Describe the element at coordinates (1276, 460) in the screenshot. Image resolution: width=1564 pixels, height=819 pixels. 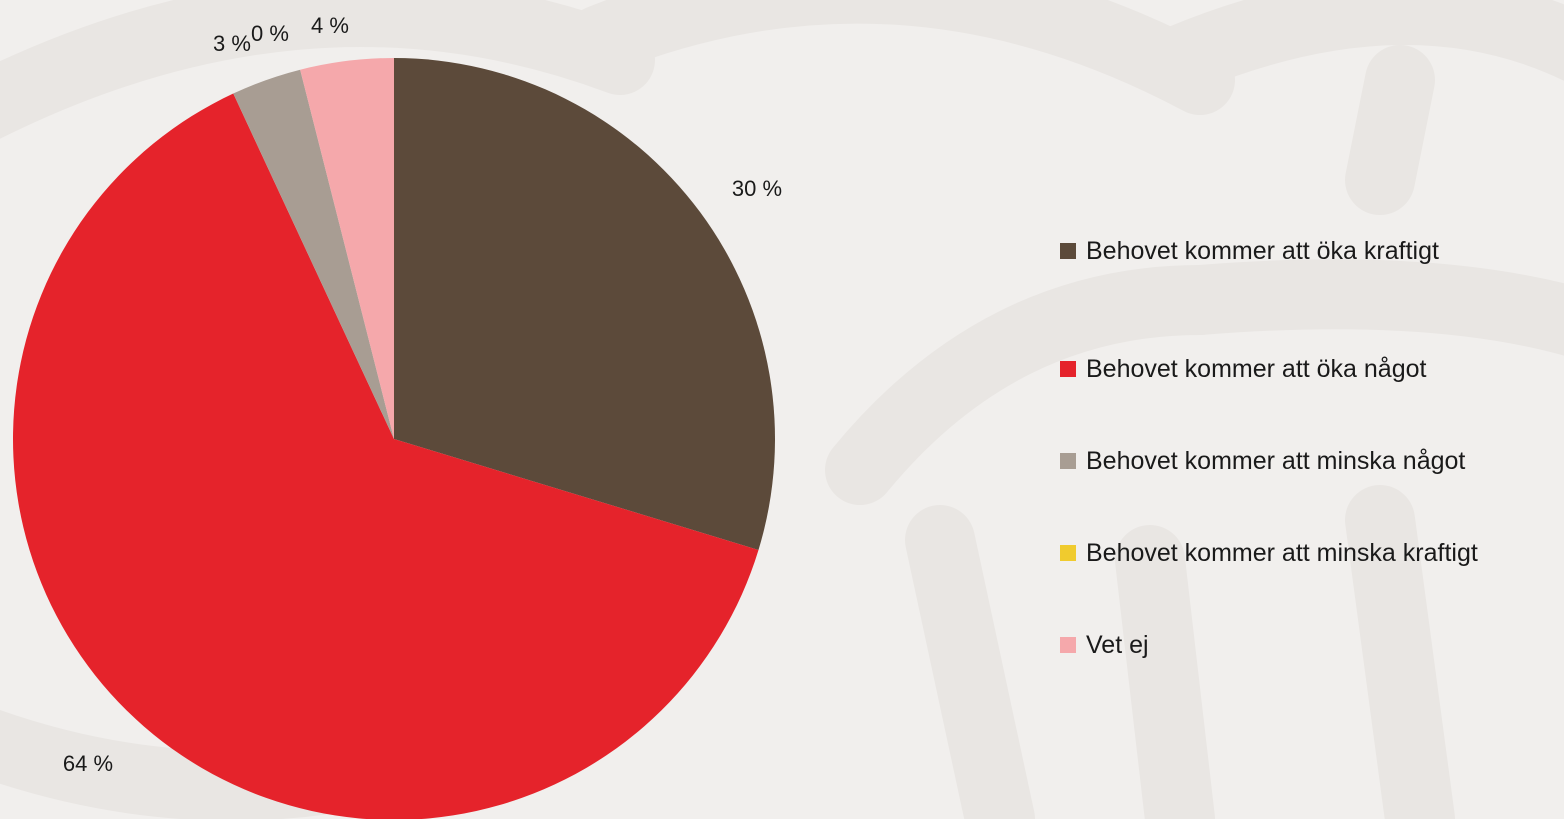
I see `legend-label: Behovet kommer att minska något` at that location.